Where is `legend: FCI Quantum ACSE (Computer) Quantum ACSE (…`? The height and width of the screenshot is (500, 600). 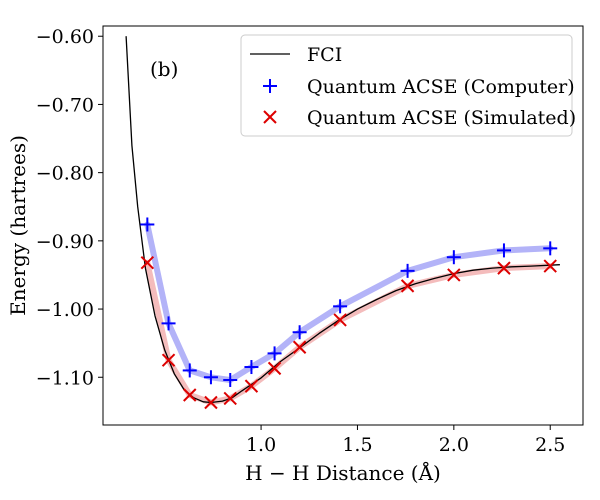 legend: FCI Quantum ACSE (Computer) Quantum ACSE (… is located at coordinates (408, 85).